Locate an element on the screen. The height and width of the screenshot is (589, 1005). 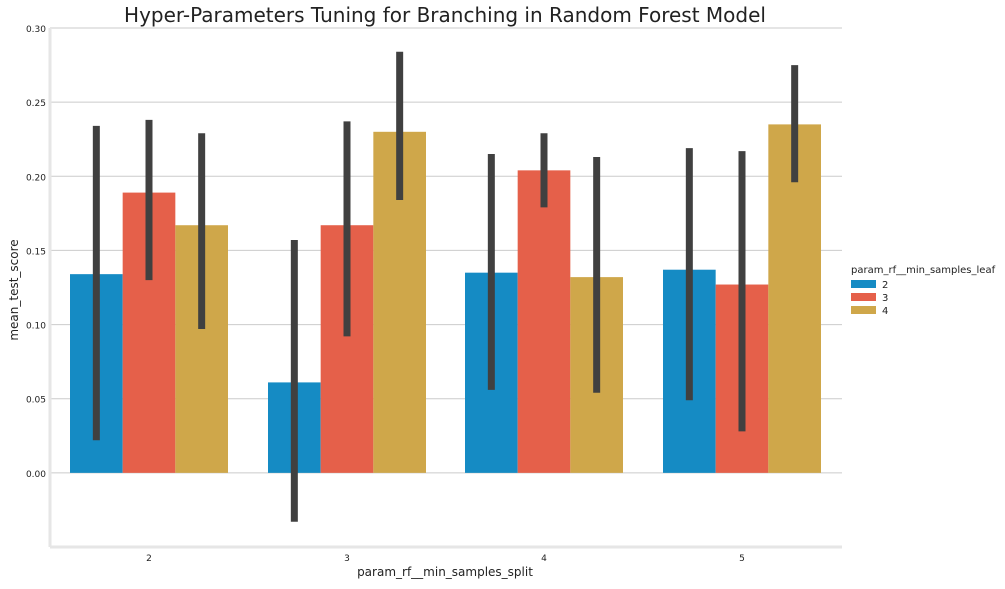
x-tick-label: 2 is located at coordinates (149, 559).